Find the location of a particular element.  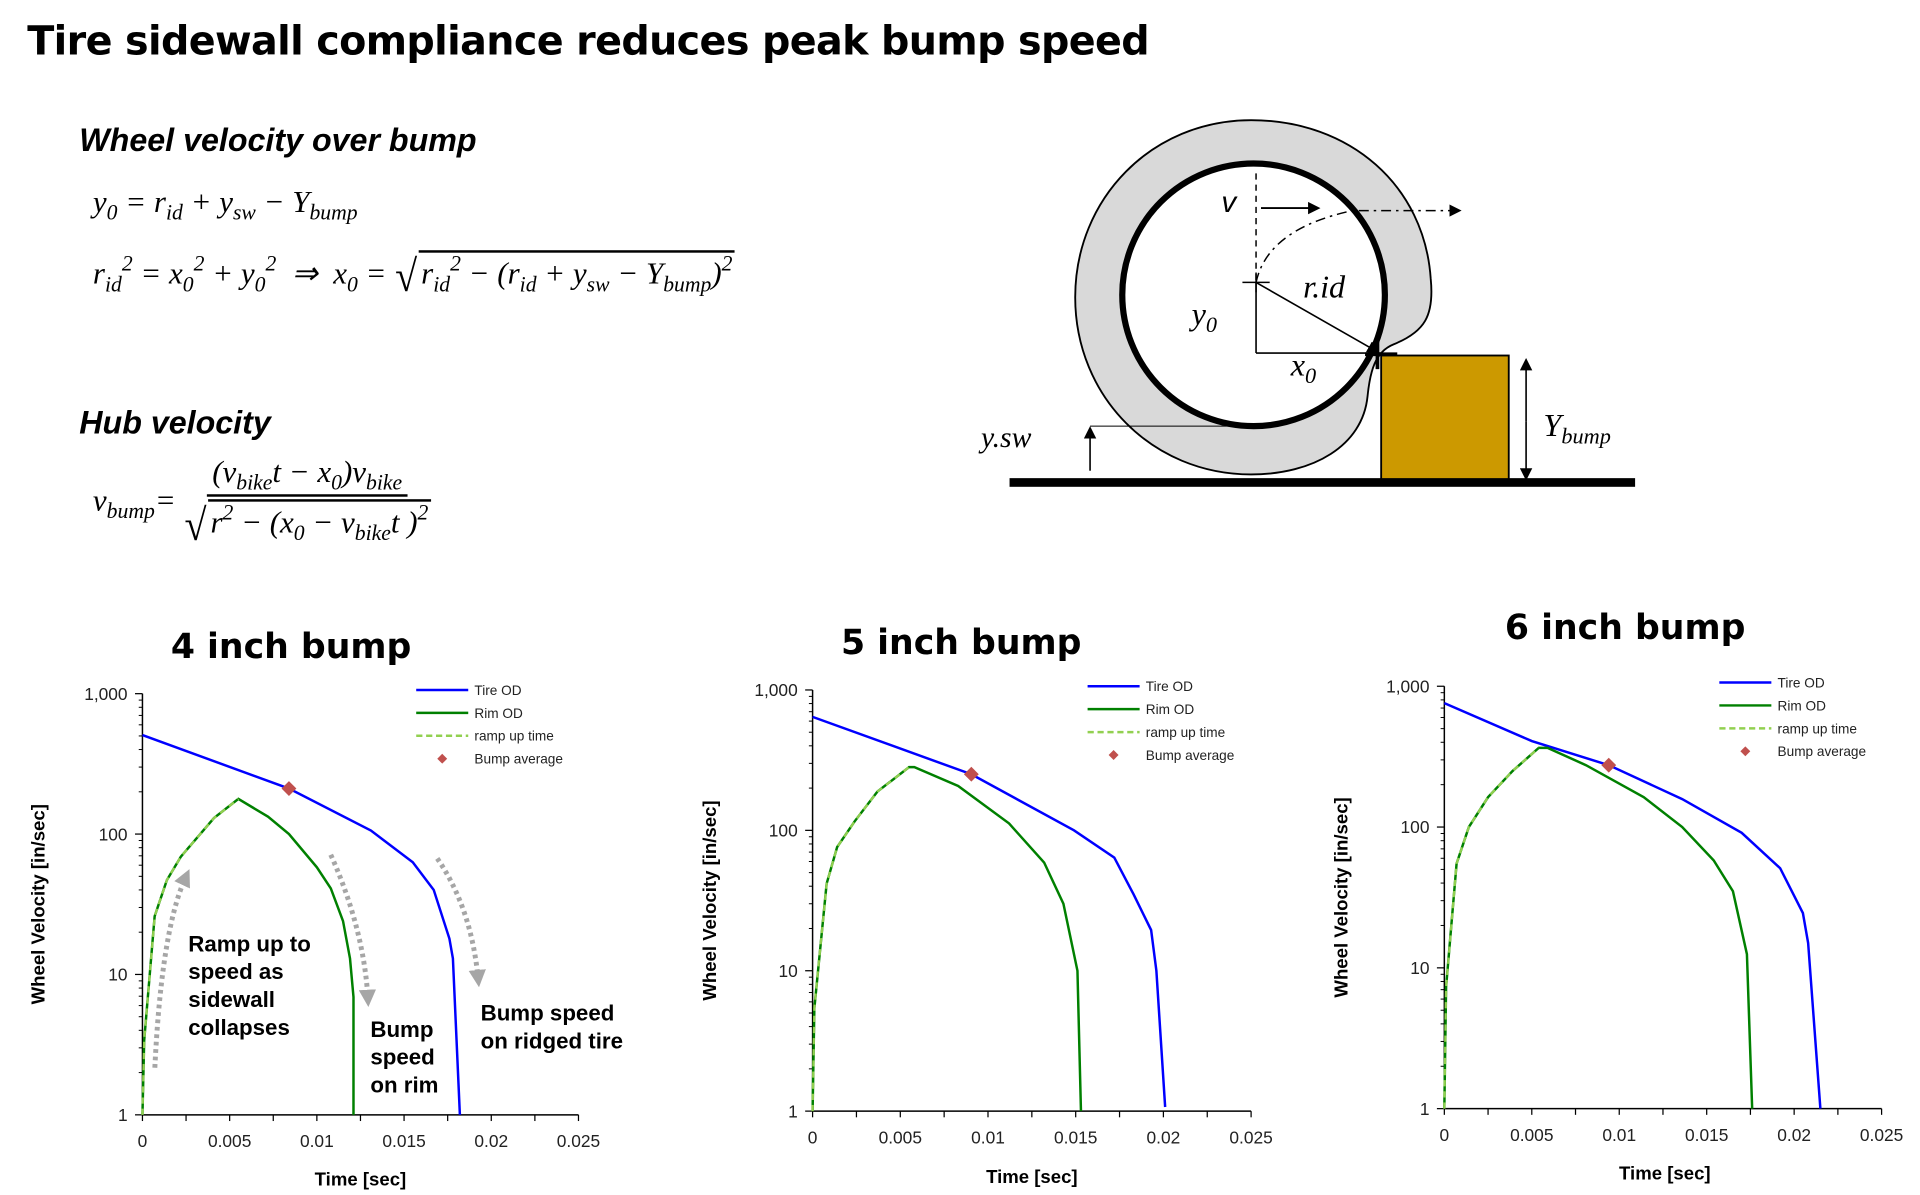

equation-vbump-numerator: (vbiket − x0)vbike is located at coordinates (307, 476).